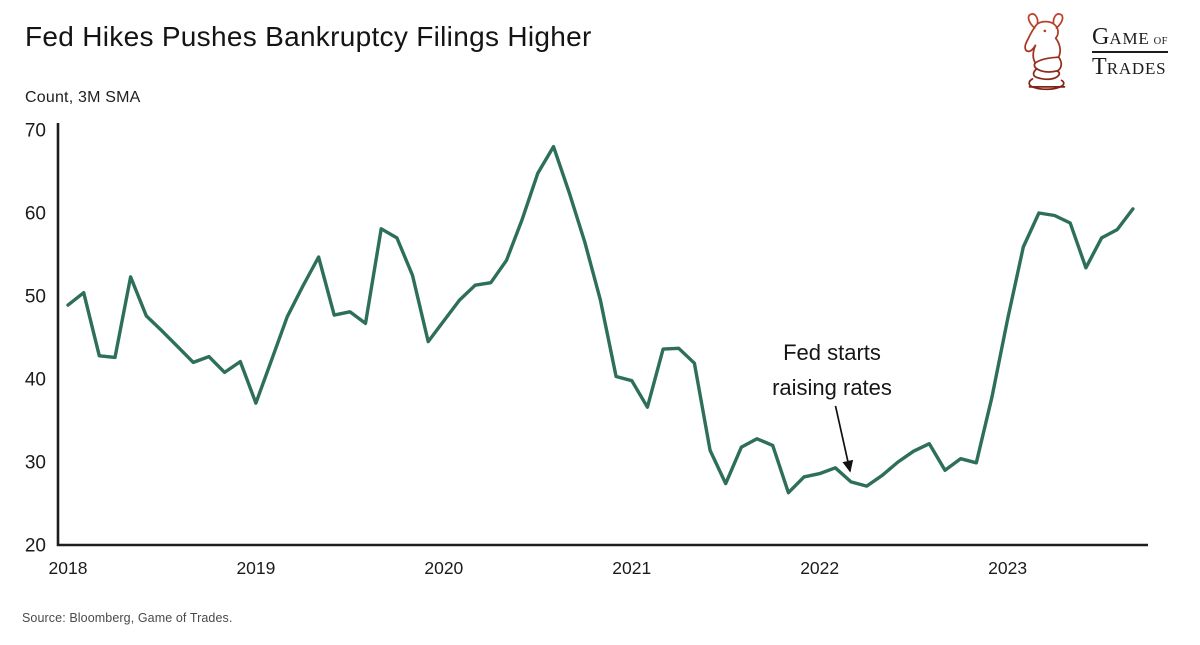 Image resolution: width=1200 pixels, height=645 pixels. I want to click on annotation-line-1: Fed starts, so click(832, 352).